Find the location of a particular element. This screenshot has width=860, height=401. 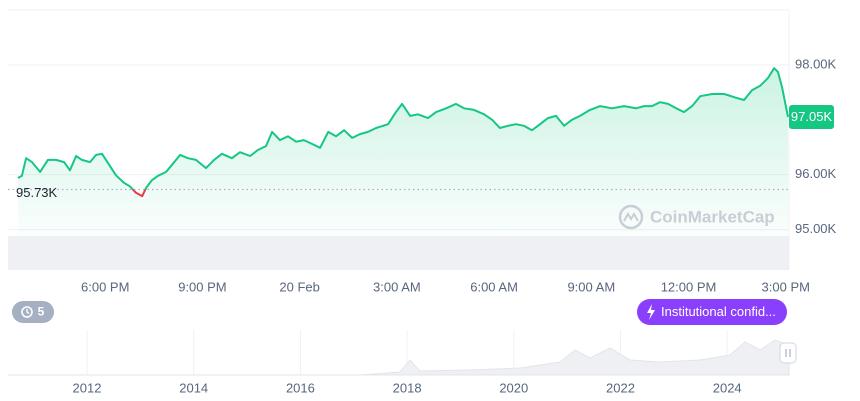

history-badge: 5 is located at coordinates (30, 312).